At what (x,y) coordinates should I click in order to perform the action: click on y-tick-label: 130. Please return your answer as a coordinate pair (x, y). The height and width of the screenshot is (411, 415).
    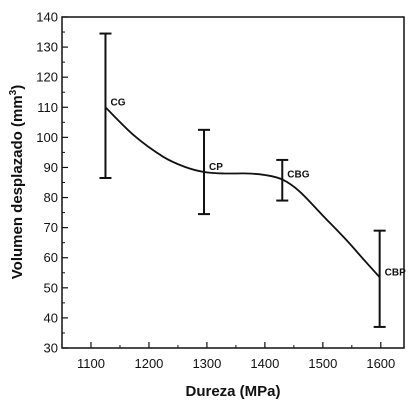
    Looking at the image, I should click on (47, 47).